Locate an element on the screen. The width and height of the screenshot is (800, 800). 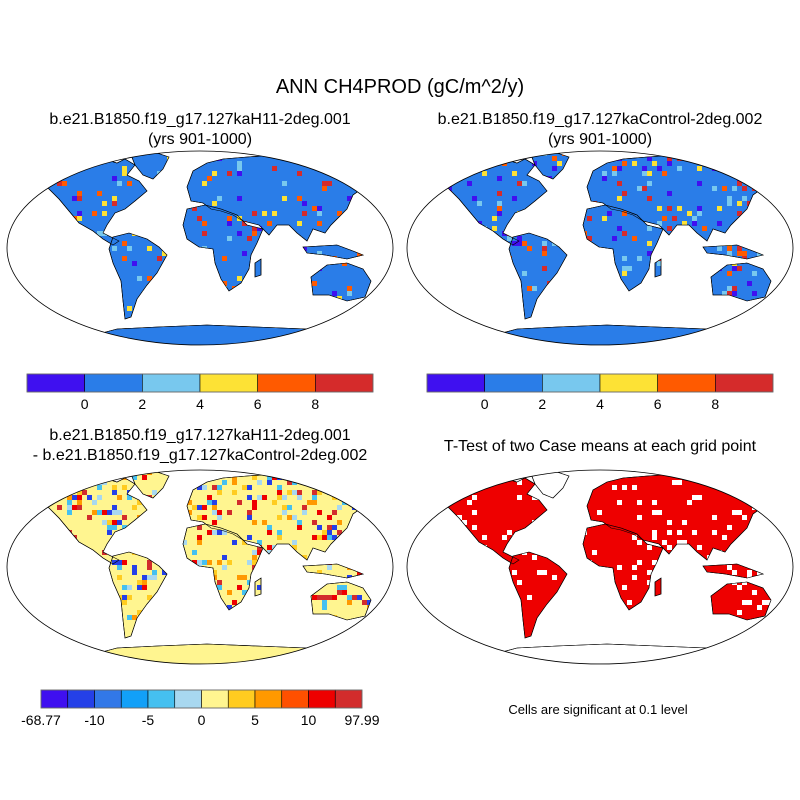
landmass-greenland is located at coordinates (150, 166).